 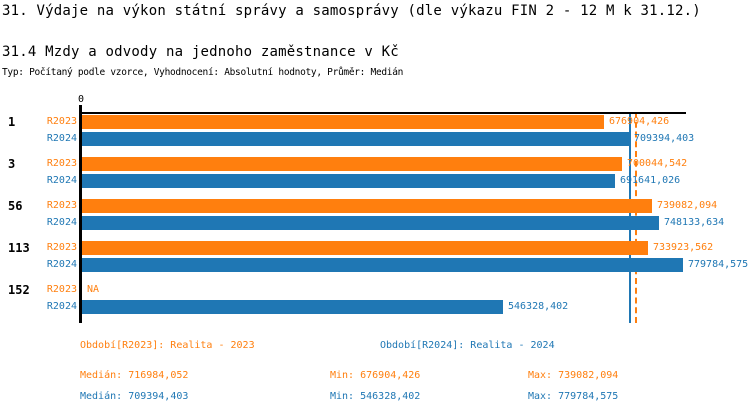 What do you see at coordinates (158, 396) in the screenshot?
I see `stat-value: 709394,403` at bounding box center [158, 396].